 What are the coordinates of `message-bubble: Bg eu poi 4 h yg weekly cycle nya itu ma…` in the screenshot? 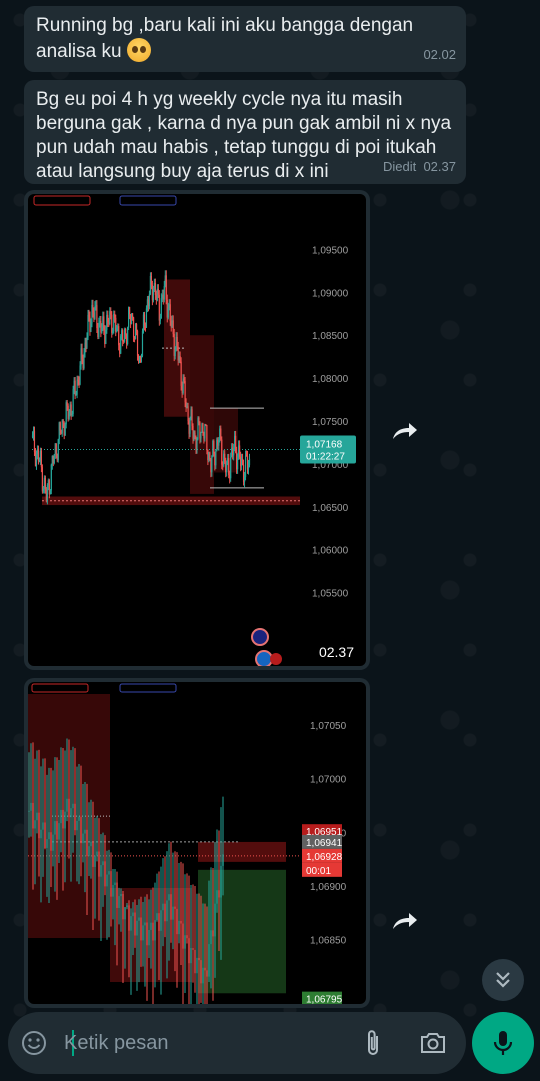 It's located at (245, 132).